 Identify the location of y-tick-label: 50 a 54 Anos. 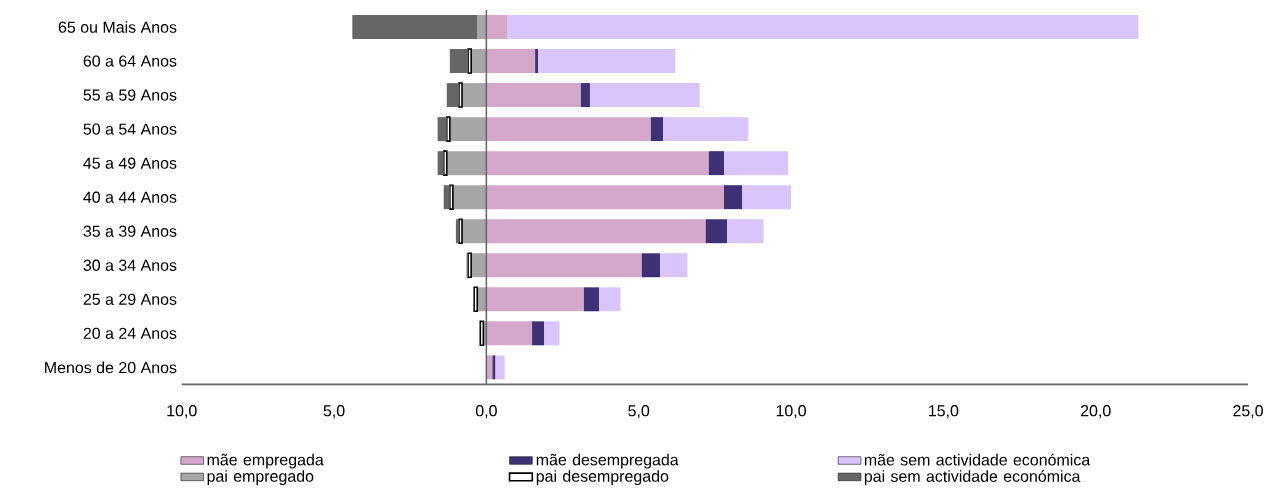
(130, 129).